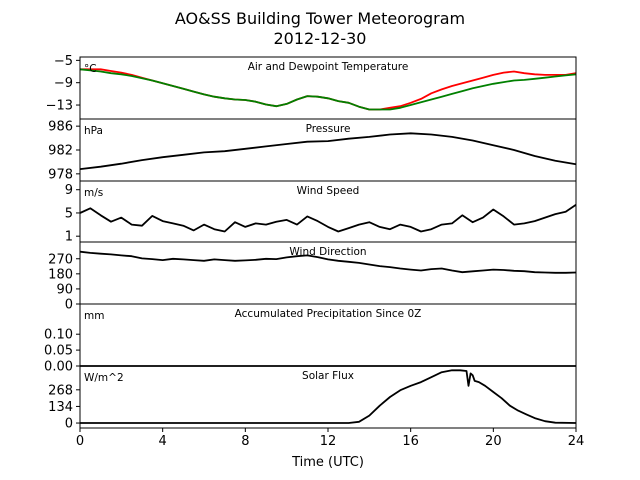 The width and height of the screenshot is (640, 480). I want to click on panel-title: Wind Speed, so click(328, 191).